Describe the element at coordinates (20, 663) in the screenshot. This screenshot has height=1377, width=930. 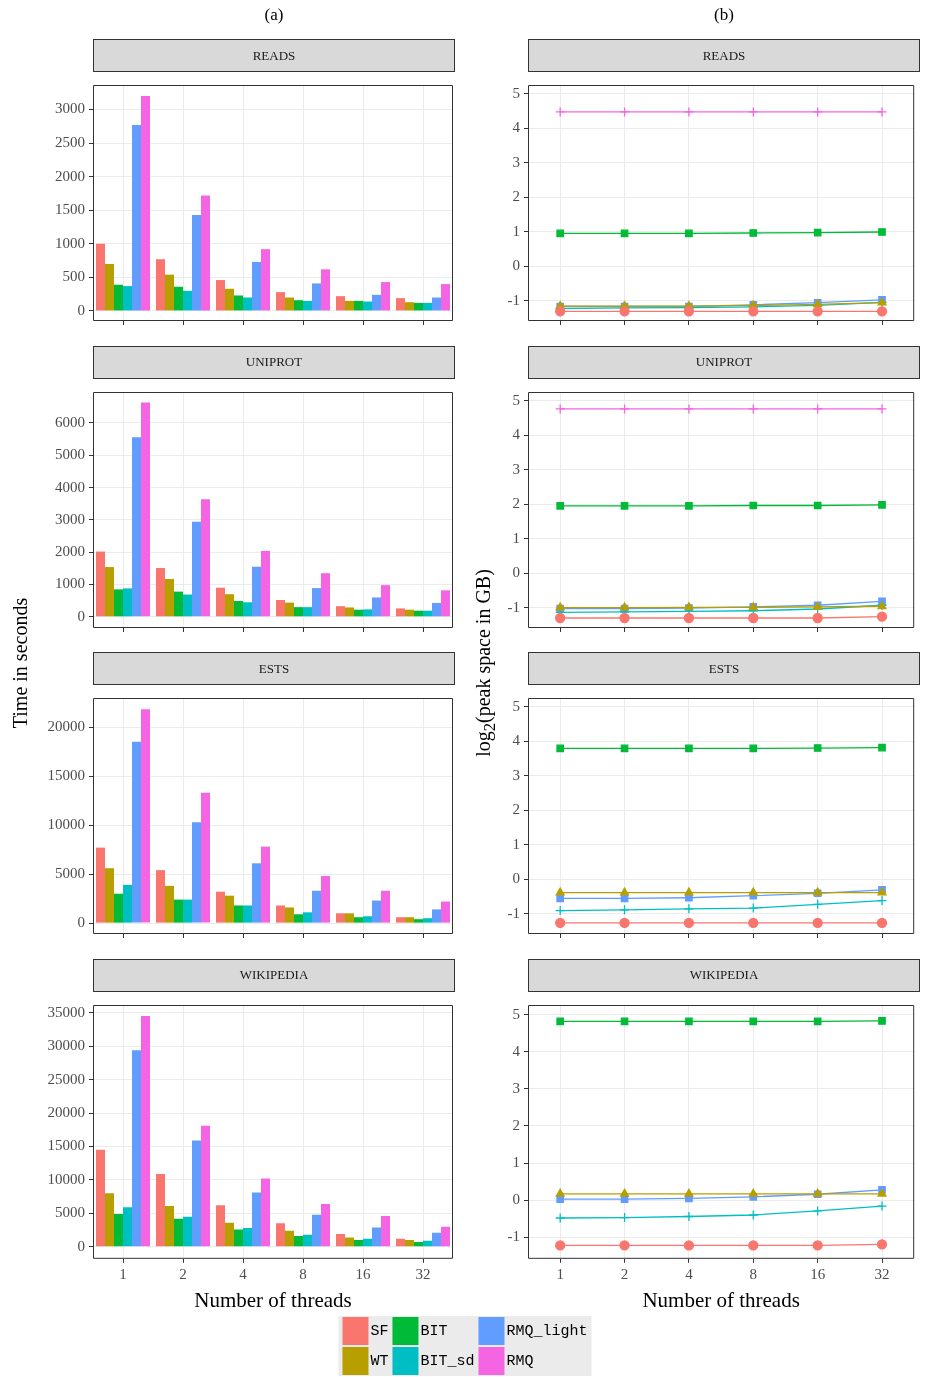
I see `y-axis-title: Time in seconds` at that location.